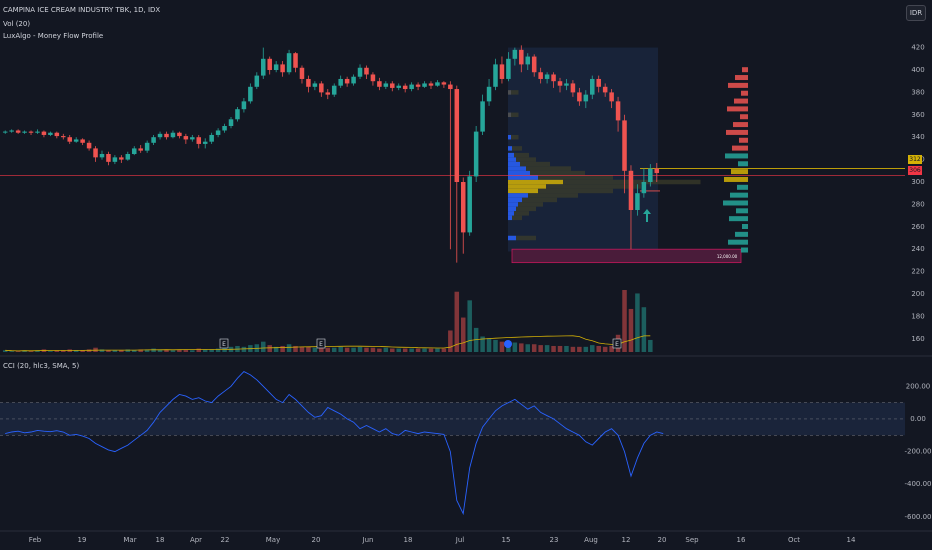  Describe the element at coordinates (917, 294) in the screenshot. I see `price-axis-tick: 200` at that location.